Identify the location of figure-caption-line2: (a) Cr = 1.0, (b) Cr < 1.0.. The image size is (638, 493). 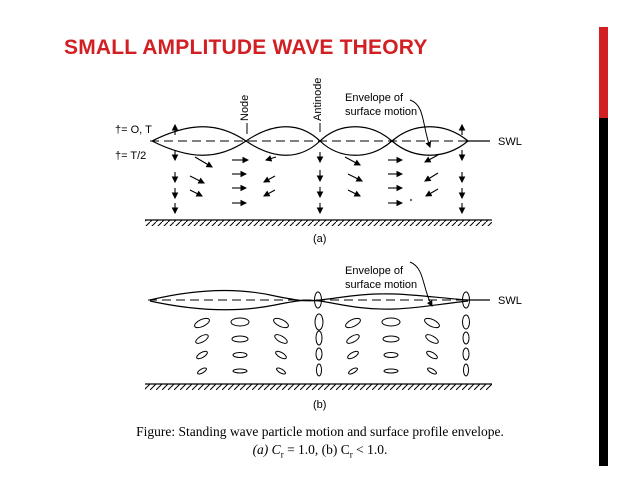
(320, 451).